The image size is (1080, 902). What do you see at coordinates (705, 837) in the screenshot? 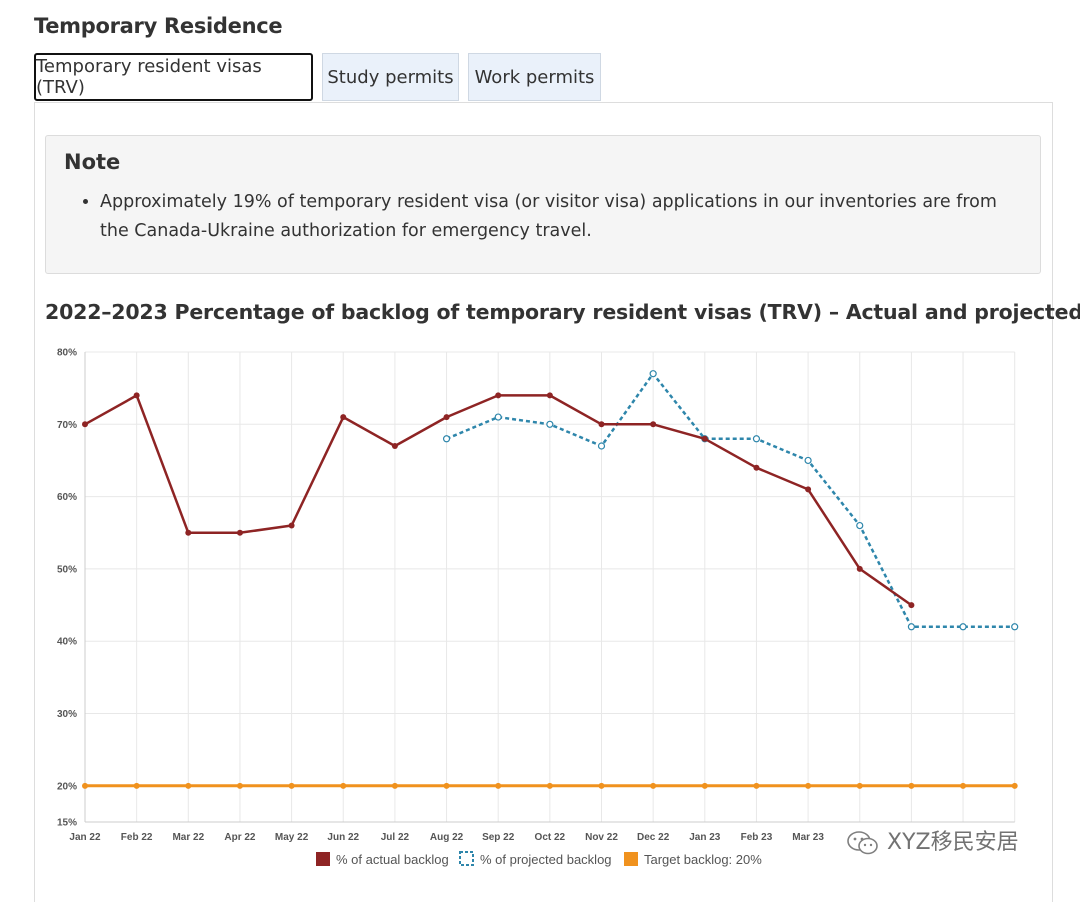
I see `x-tick-label: Jan 23` at bounding box center [705, 837].